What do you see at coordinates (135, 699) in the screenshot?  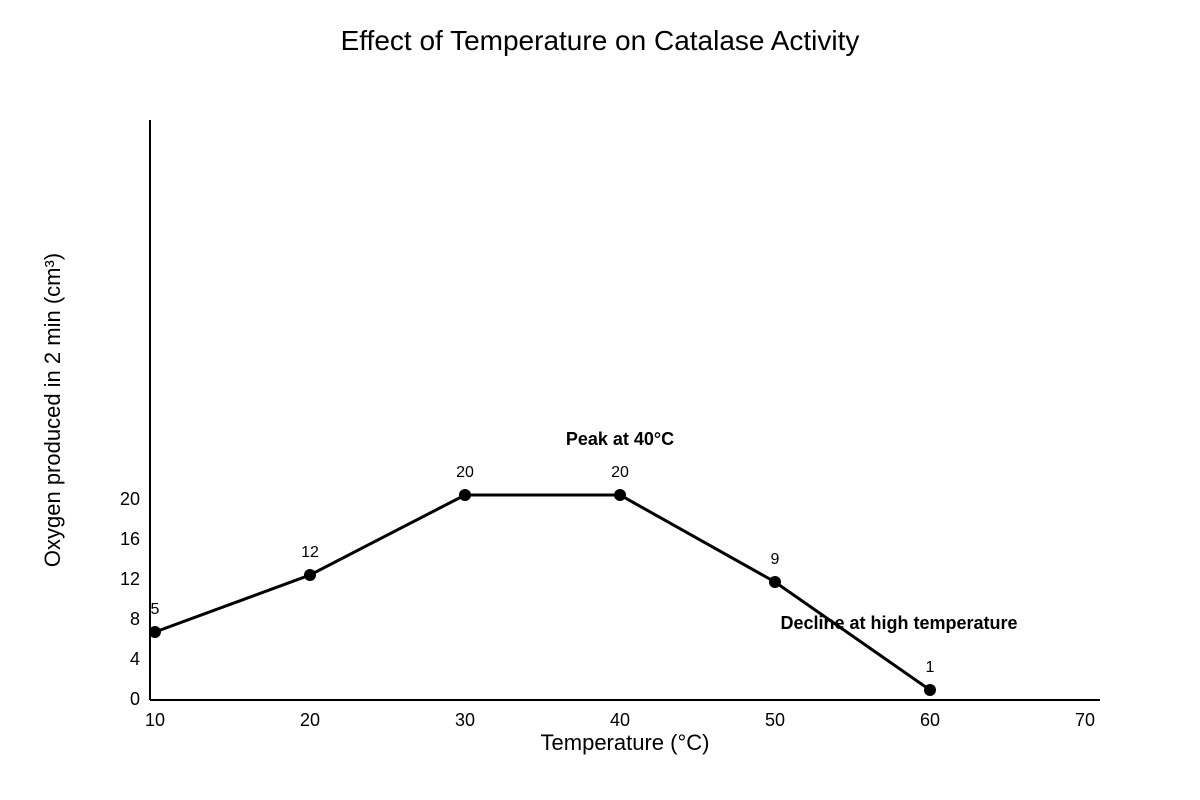 I see `y-tick-label: 0` at bounding box center [135, 699].